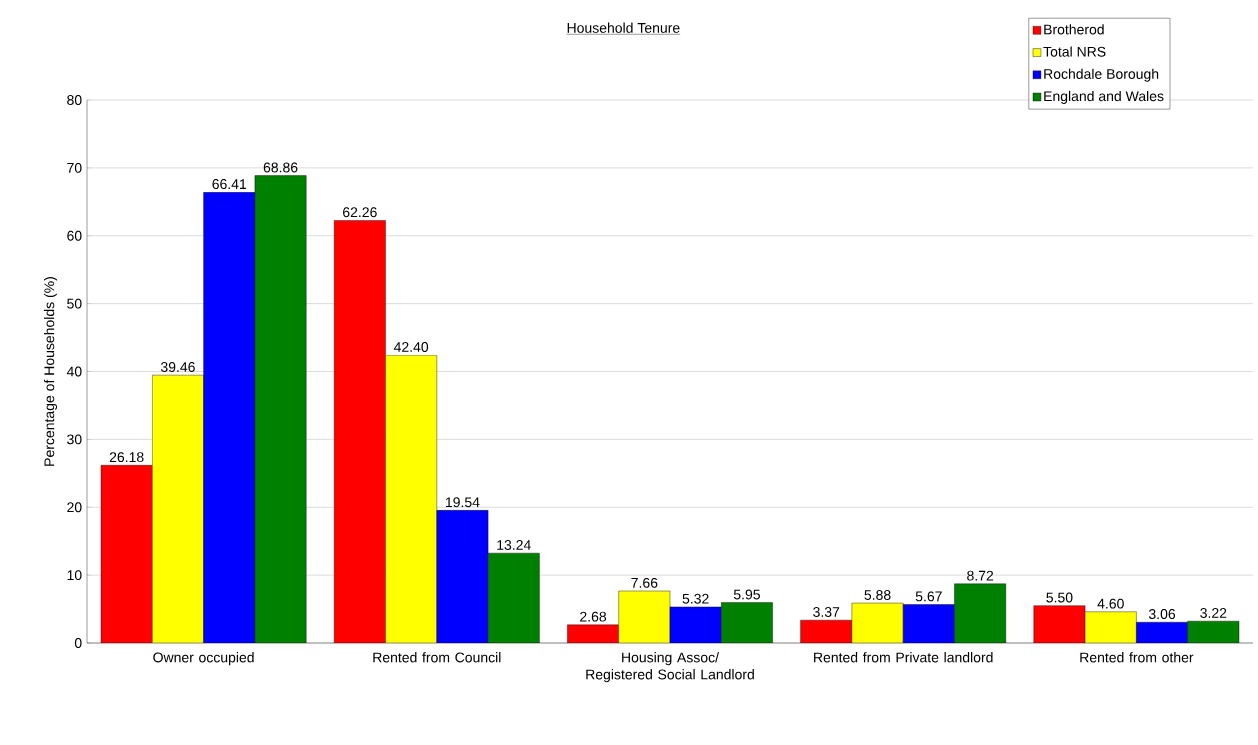 This screenshot has height=745, width=1258. What do you see at coordinates (1074, 51) in the screenshot?
I see `legend-label: Total NRS` at bounding box center [1074, 51].